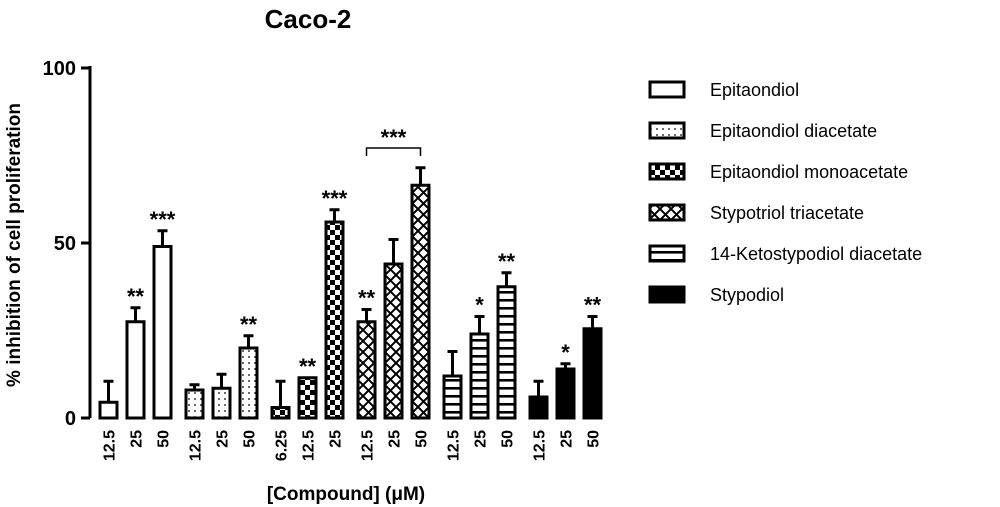 The height and width of the screenshot is (507, 1000). I want to click on x-tick-label-3-0: 12.5, so click(368, 445).